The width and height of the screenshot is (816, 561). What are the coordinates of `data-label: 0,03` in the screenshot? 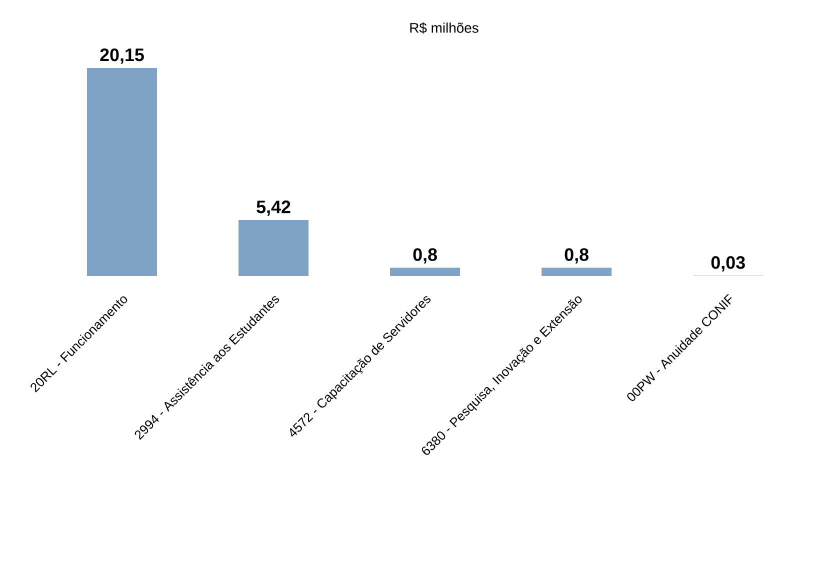 It's located at (728, 264).